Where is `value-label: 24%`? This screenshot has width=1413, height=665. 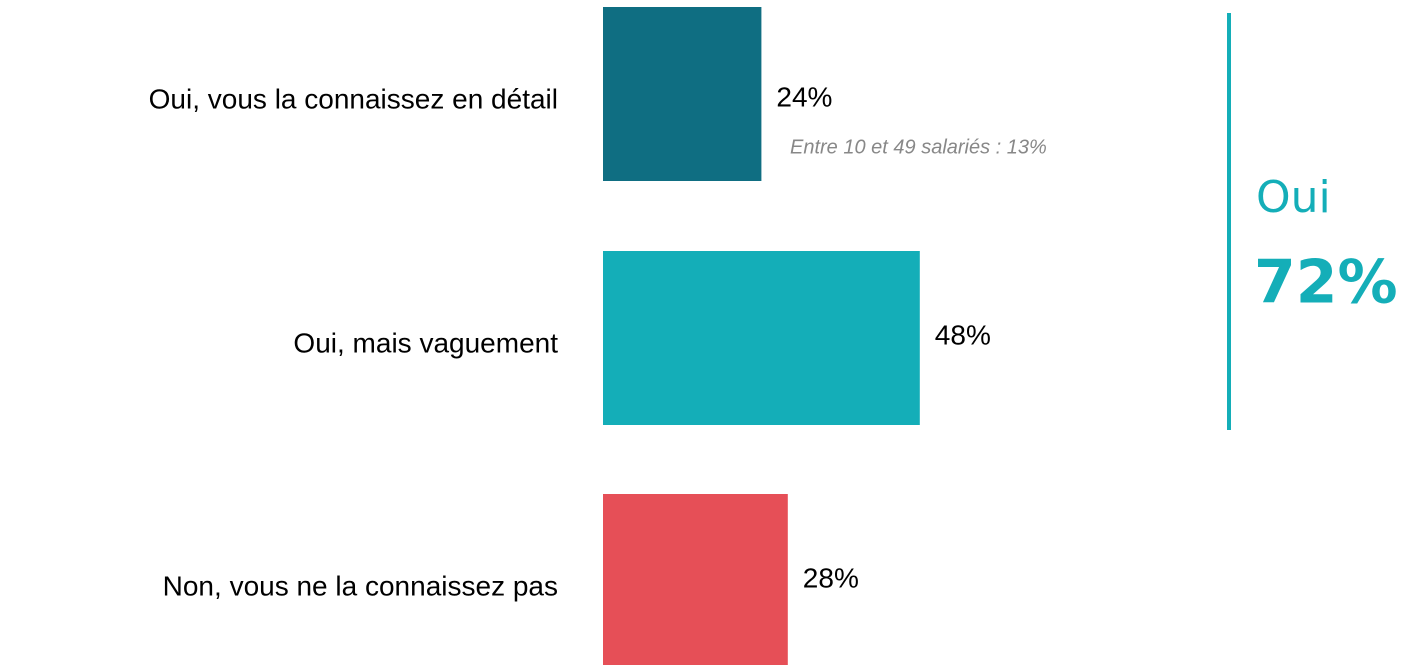 value-label: 24% is located at coordinates (804, 96).